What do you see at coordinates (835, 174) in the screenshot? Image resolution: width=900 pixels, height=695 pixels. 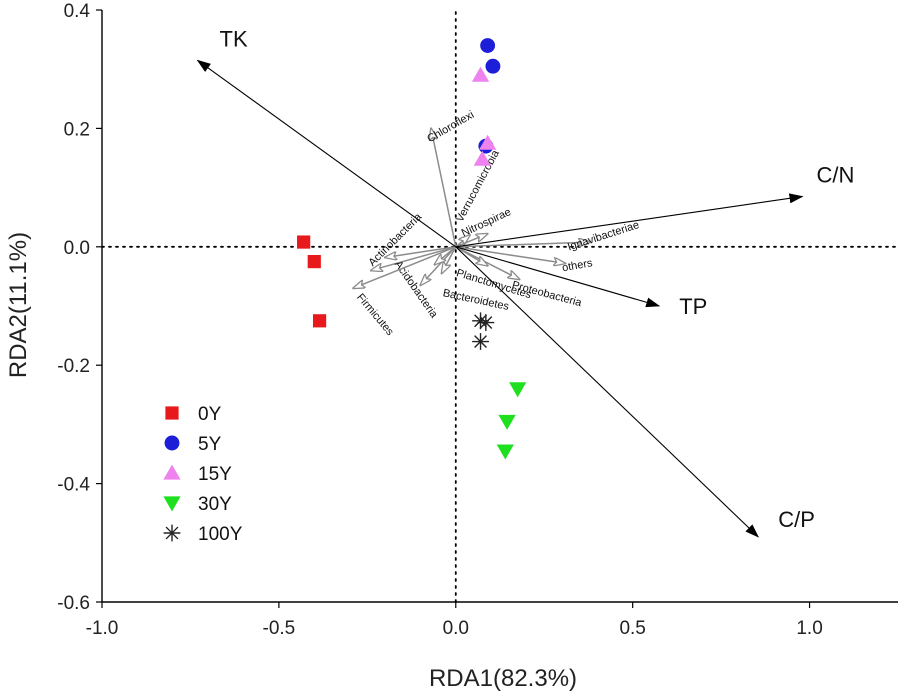 I see `env-label: C/N` at bounding box center [835, 174].